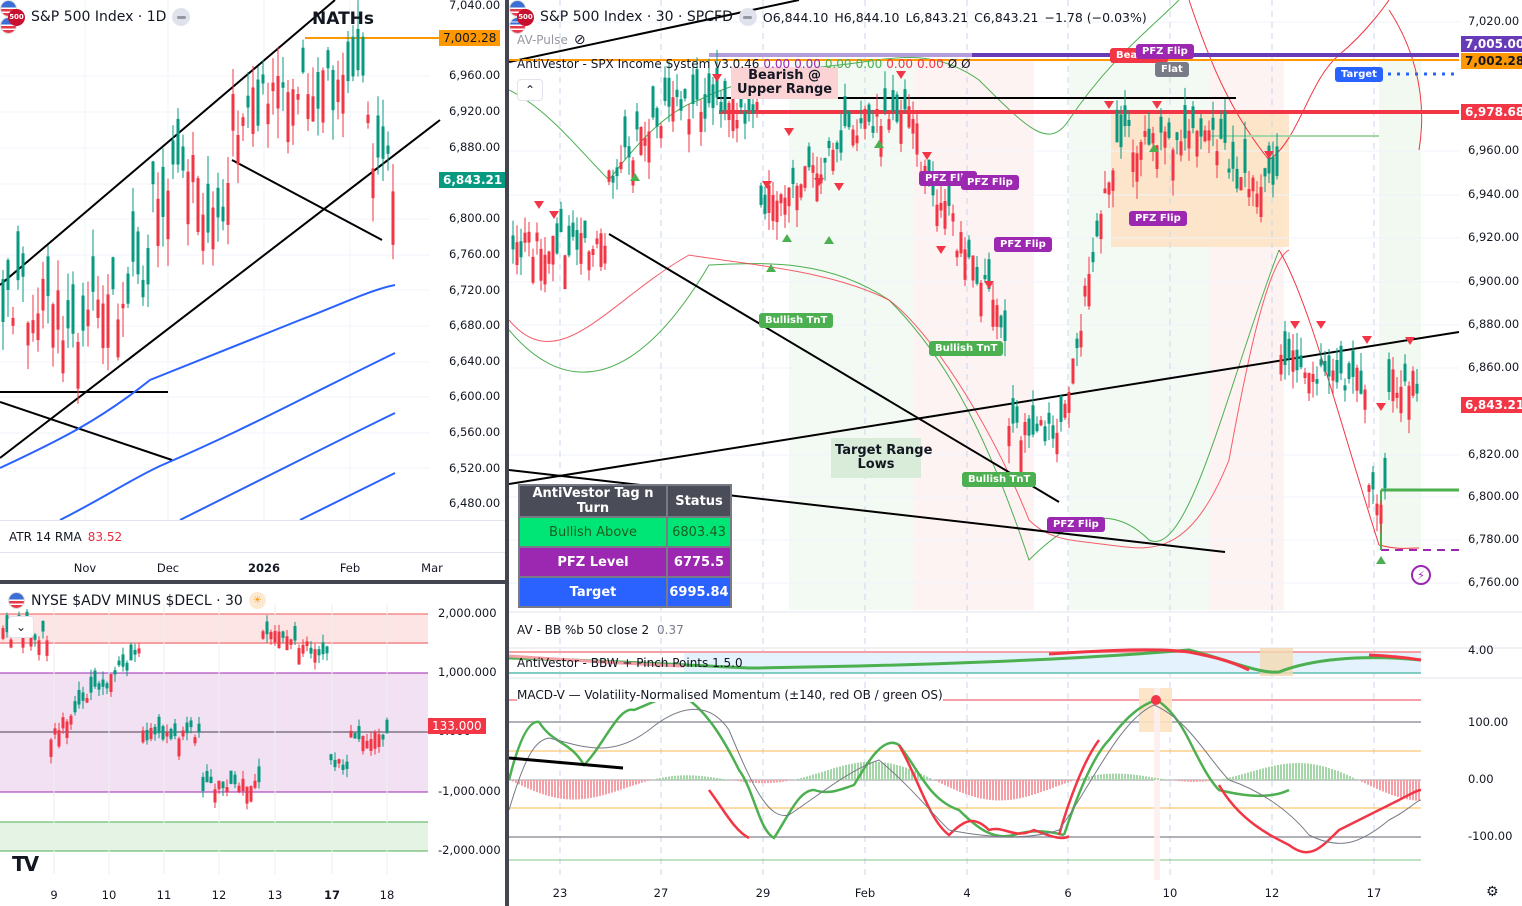 The image size is (1522, 906). What do you see at coordinates (952, 64) in the screenshot?
I see `system-value: Ø` at bounding box center [952, 64].